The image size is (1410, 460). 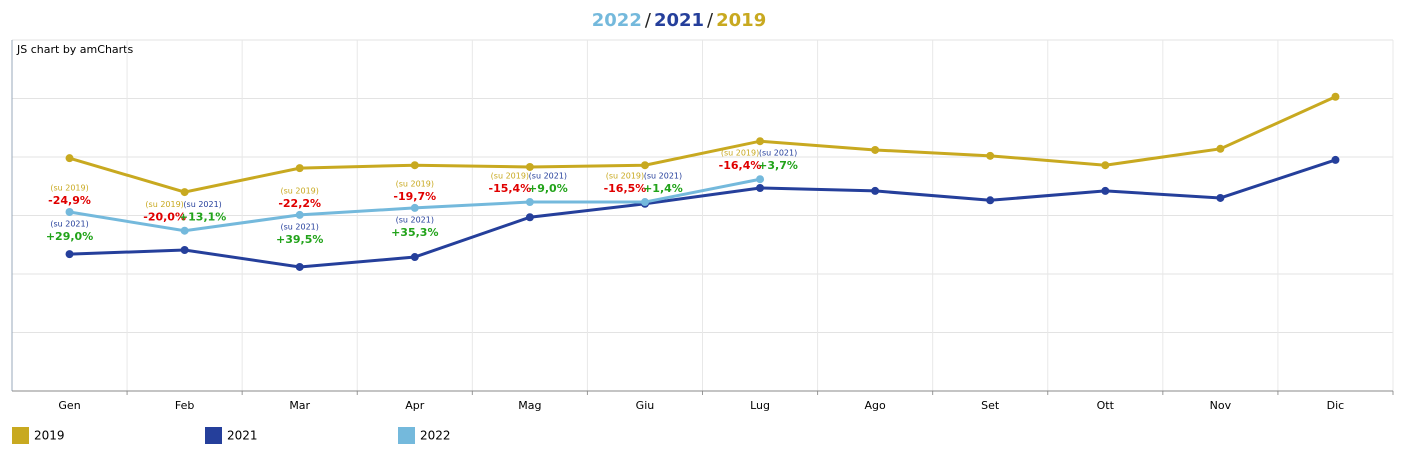 What do you see at coordinates (414, 232) in the screenshot?
I see `annotation-value: +35,3%` at bounding box center [414, 232].